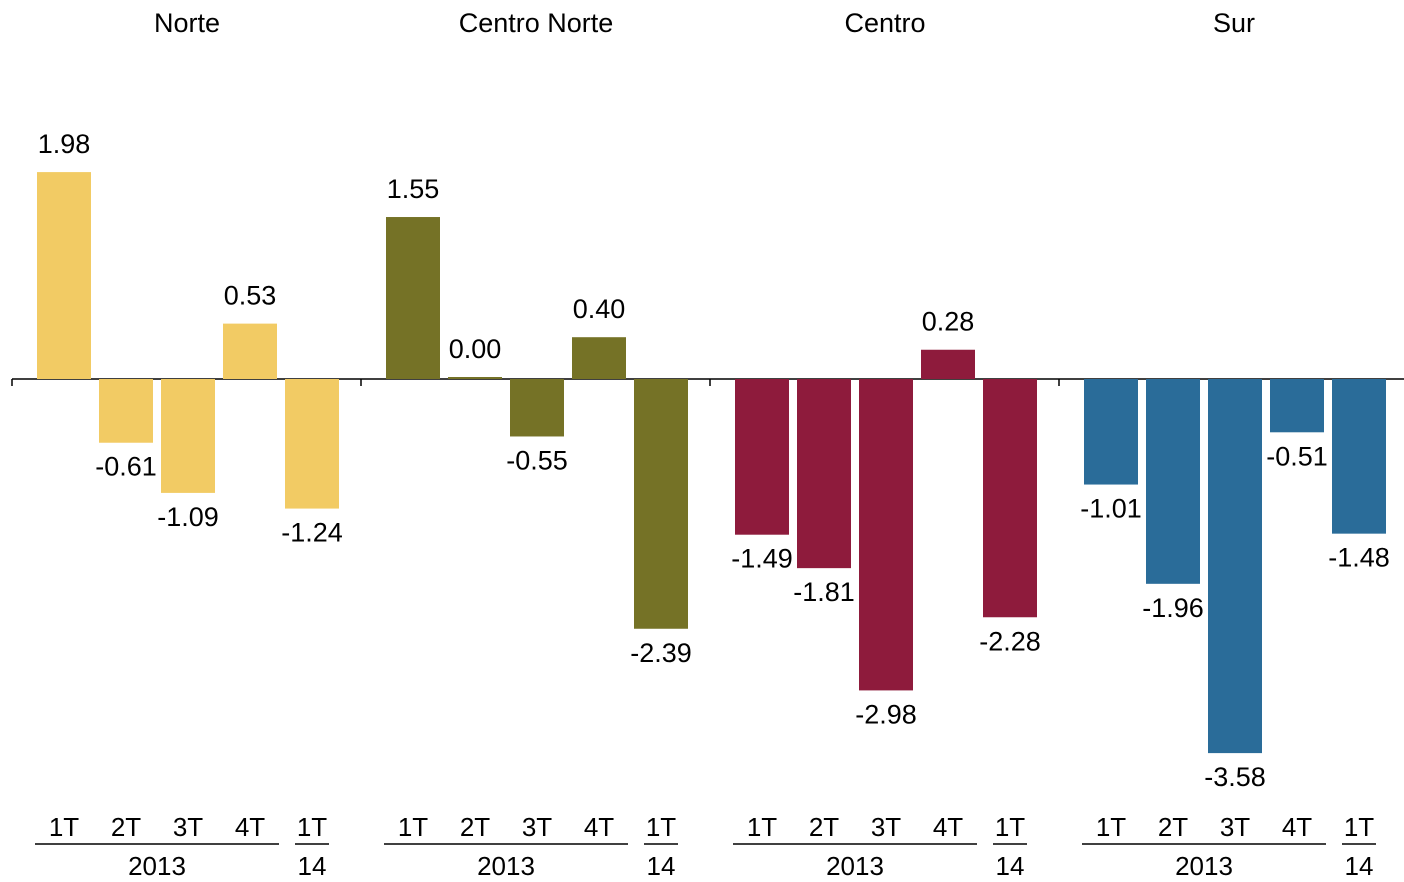 This screenshot has height=882, width=1404. I want to click on data-label: -0.51, so click(1297, 456).